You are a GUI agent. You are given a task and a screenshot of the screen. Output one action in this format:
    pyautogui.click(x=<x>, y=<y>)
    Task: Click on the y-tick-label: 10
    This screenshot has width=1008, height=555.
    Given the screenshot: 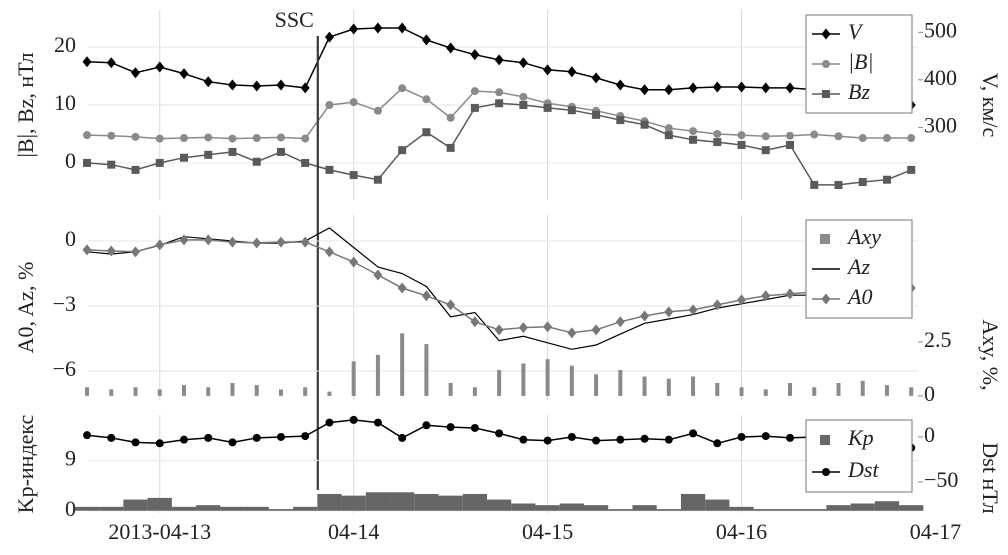 What is the action you would take?
    pyautogui.click(x=65, y=102)
    